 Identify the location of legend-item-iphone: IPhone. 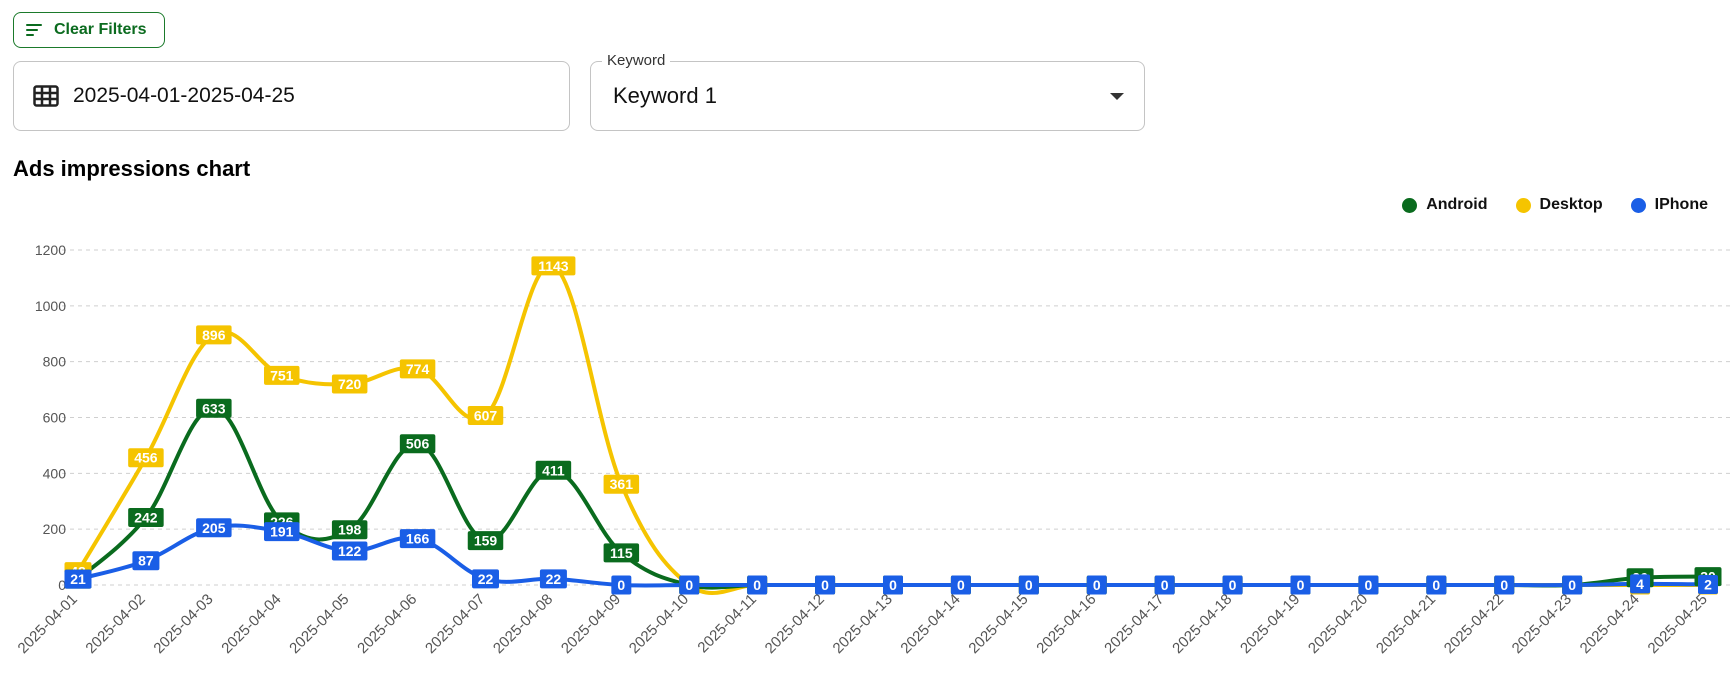
(1669, 205).